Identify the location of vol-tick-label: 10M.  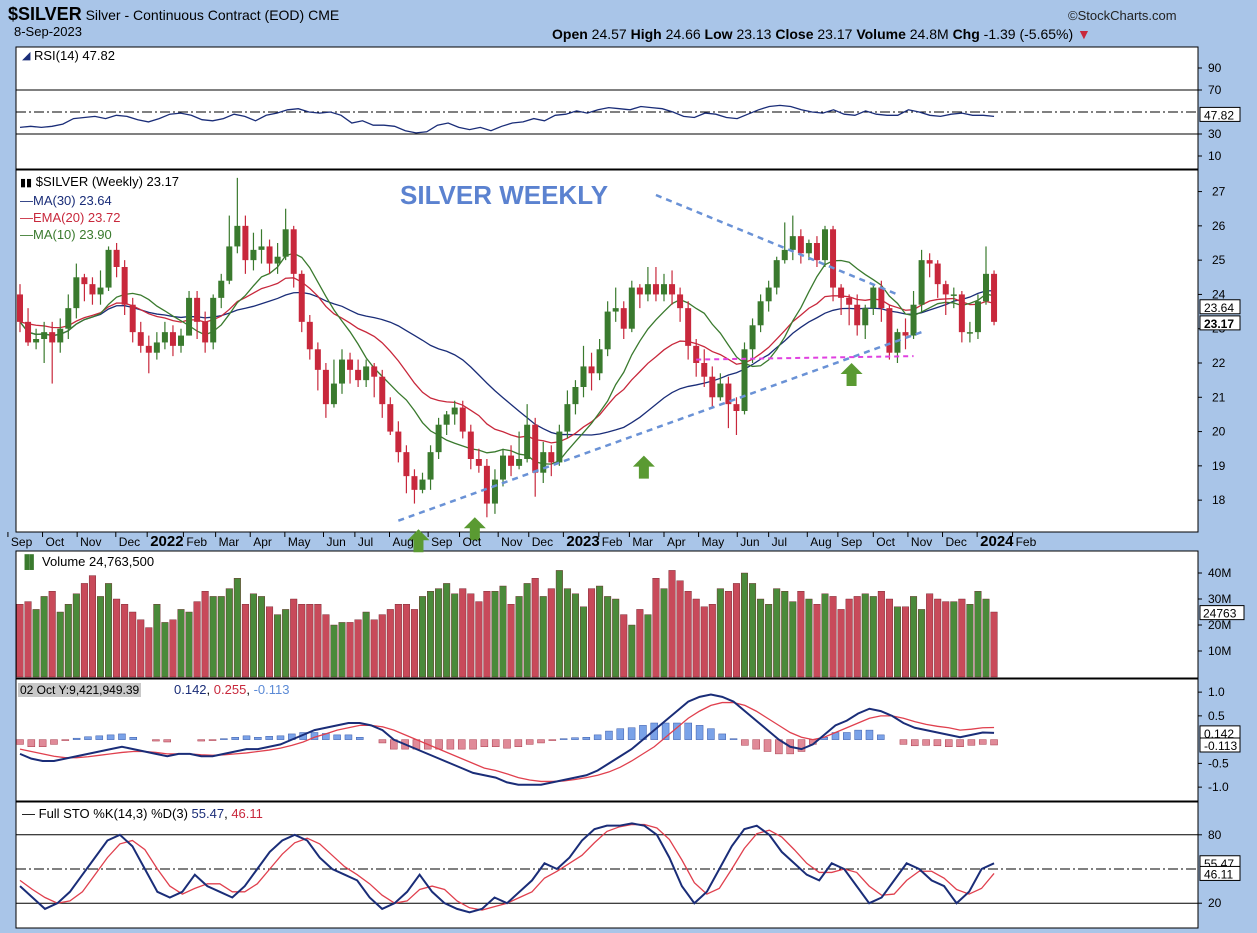
(1219, 651).